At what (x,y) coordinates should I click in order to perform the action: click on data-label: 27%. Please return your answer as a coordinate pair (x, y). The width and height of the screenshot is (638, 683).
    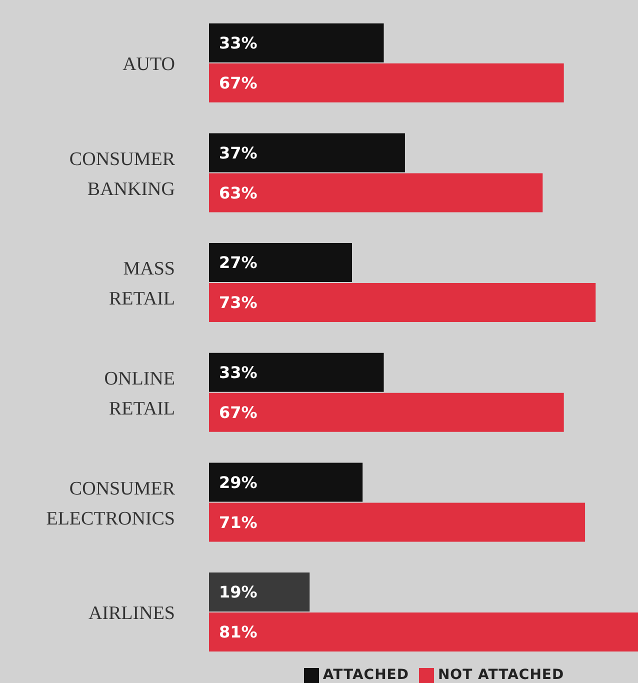
    Looking at the image, I should click on (238, 262).